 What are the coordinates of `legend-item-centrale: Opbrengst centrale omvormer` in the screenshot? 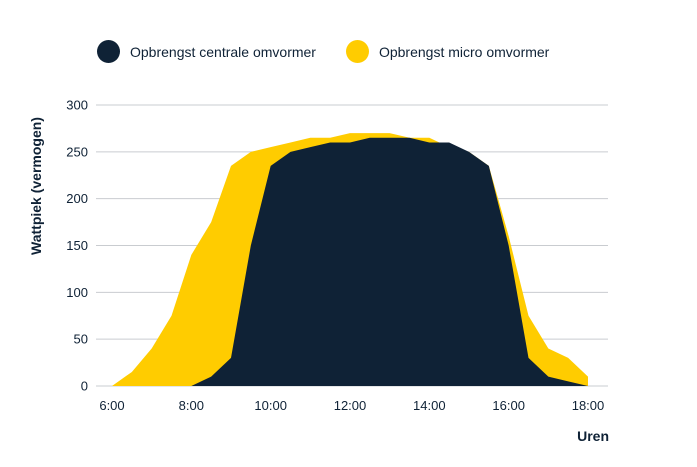 It's located at (206, 51).